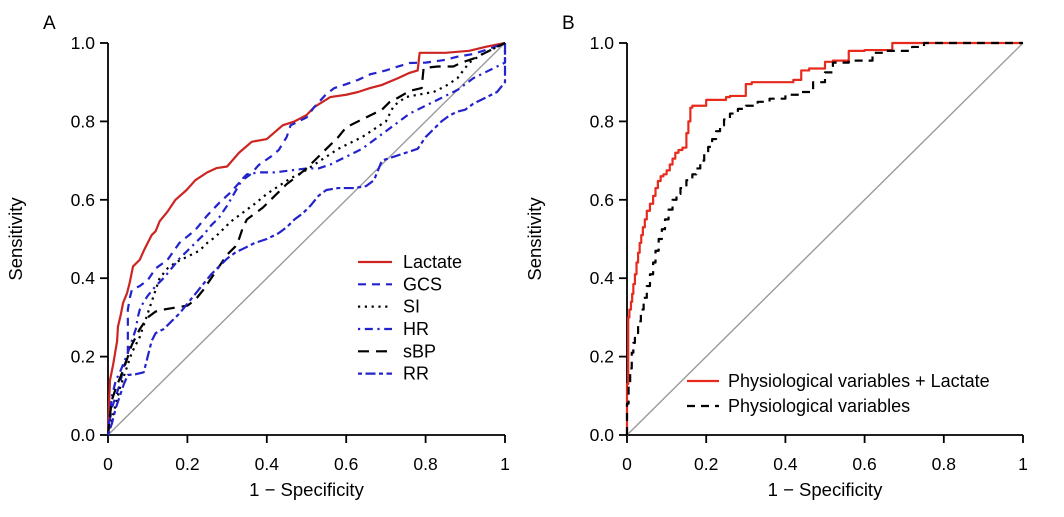 The height and width of the screenshot is (517, 1064). Describe the element at coordinates (432, 262) in the screenshot. I see `legend-label-lactate: Lactate` at that location.